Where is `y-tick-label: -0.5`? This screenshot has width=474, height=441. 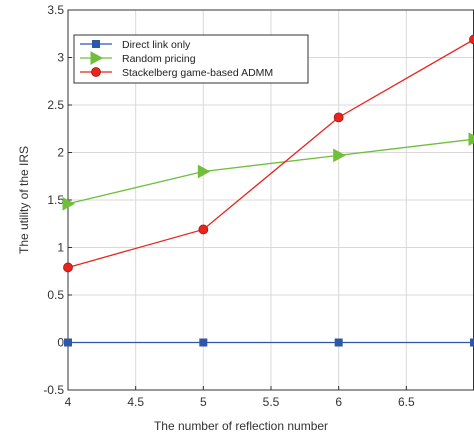
y-tick-label: -0.5 is located at coordinates (53, 390).